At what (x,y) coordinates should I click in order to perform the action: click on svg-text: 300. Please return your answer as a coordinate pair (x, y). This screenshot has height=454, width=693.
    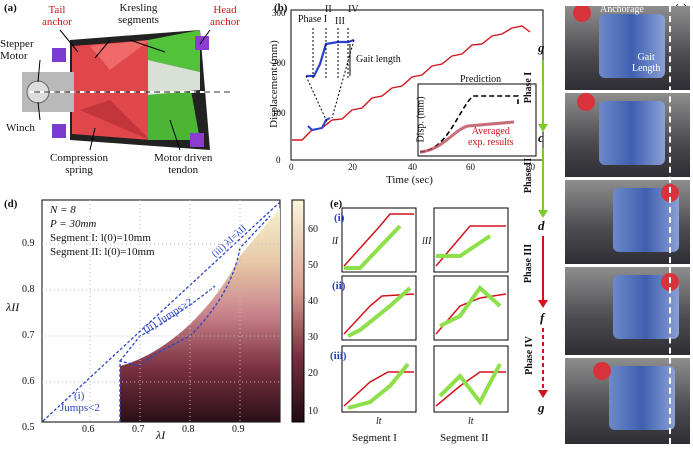
    Looking at the image, I should click on (279, 13).